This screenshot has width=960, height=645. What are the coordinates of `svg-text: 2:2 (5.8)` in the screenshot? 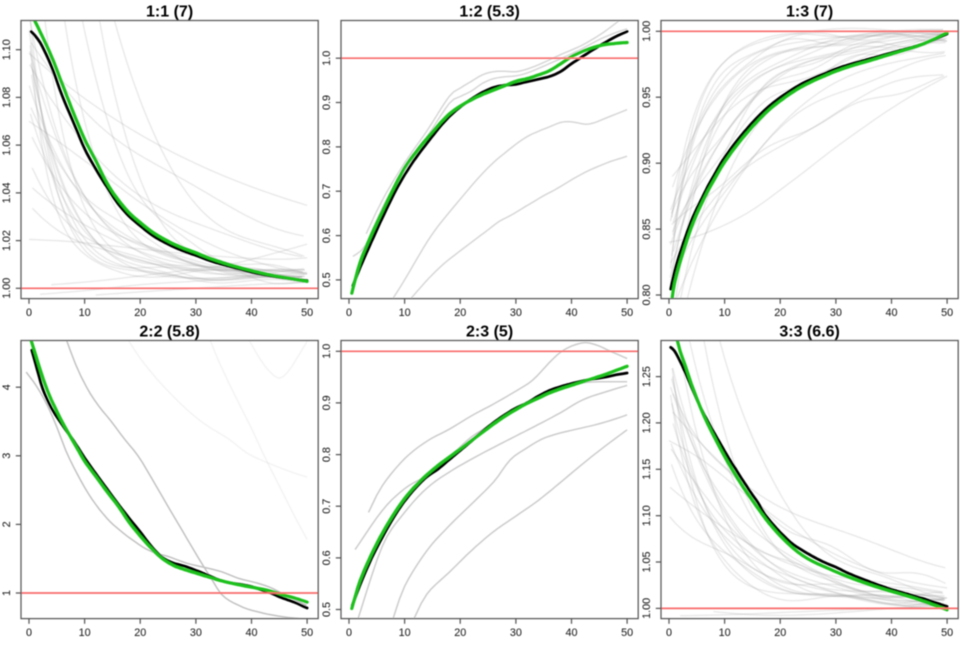 It's located at (169, 332).